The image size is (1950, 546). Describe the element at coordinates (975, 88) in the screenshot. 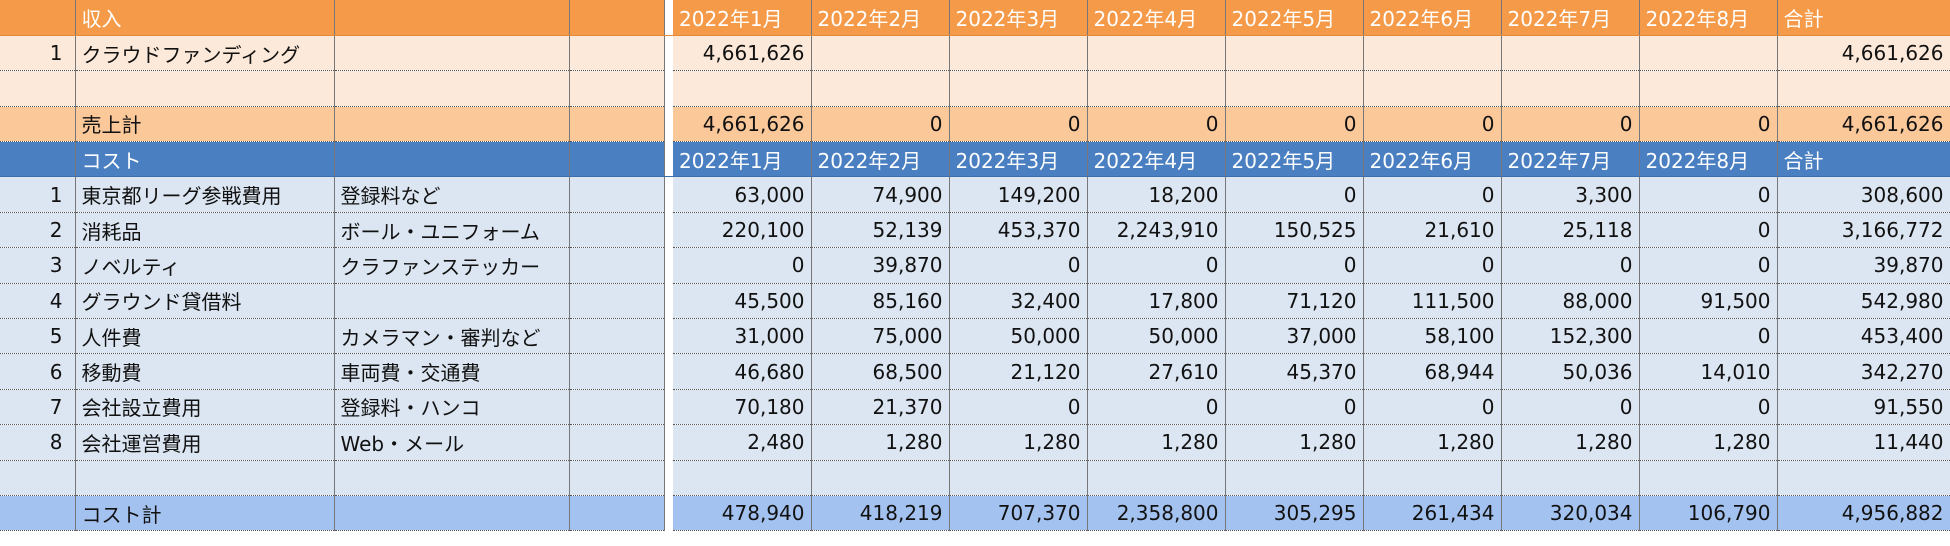

I see `sheet-row` at that location.